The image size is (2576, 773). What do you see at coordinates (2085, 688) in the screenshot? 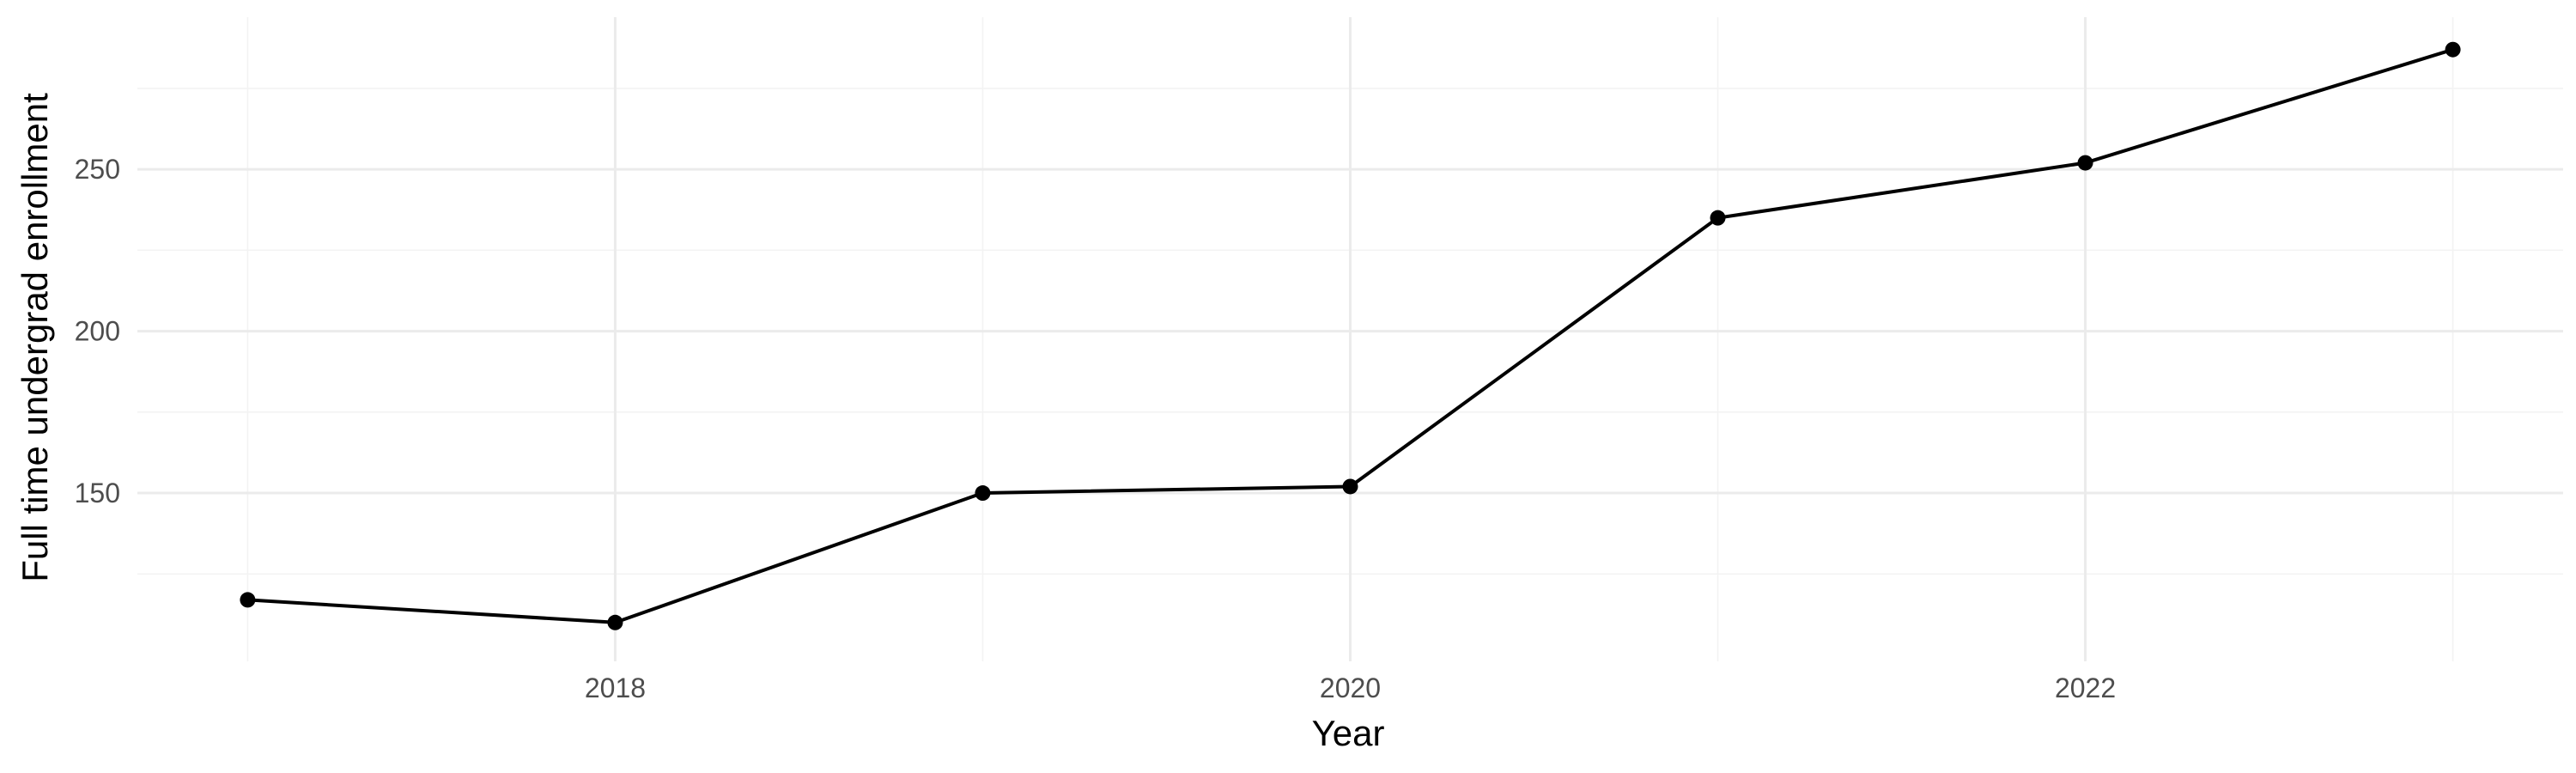
I see `x-tick-label: 2022` at bounding box center [2085, 688].